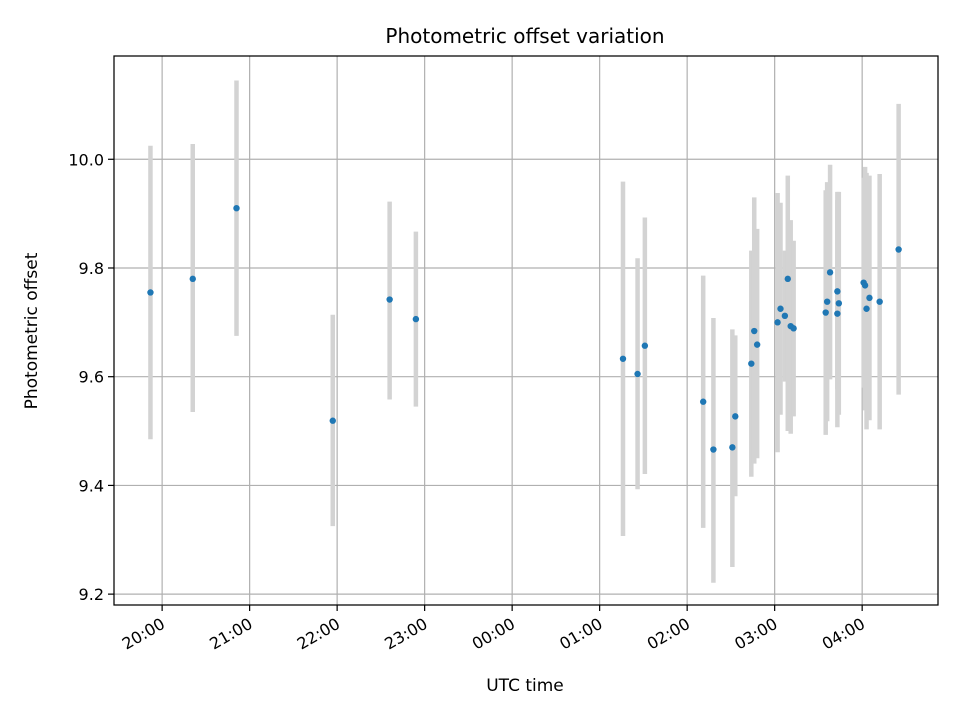  I want to click on y-axis-ticks: 9.2 9.4 9.6 9.8 10.0, so click(91, 377).